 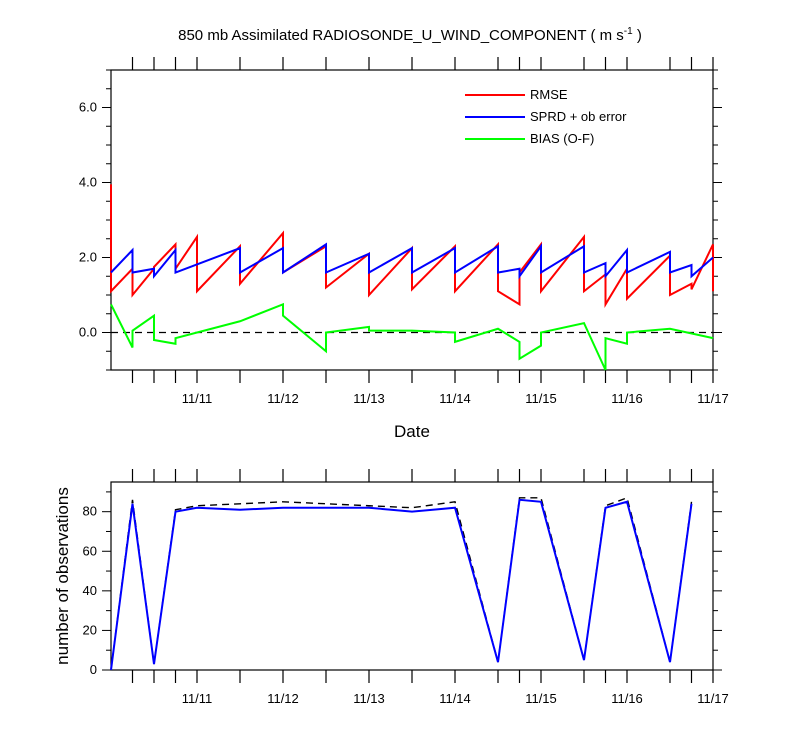 I want to click on bottom-ytick-label: 40, so click(x=90, y=590).